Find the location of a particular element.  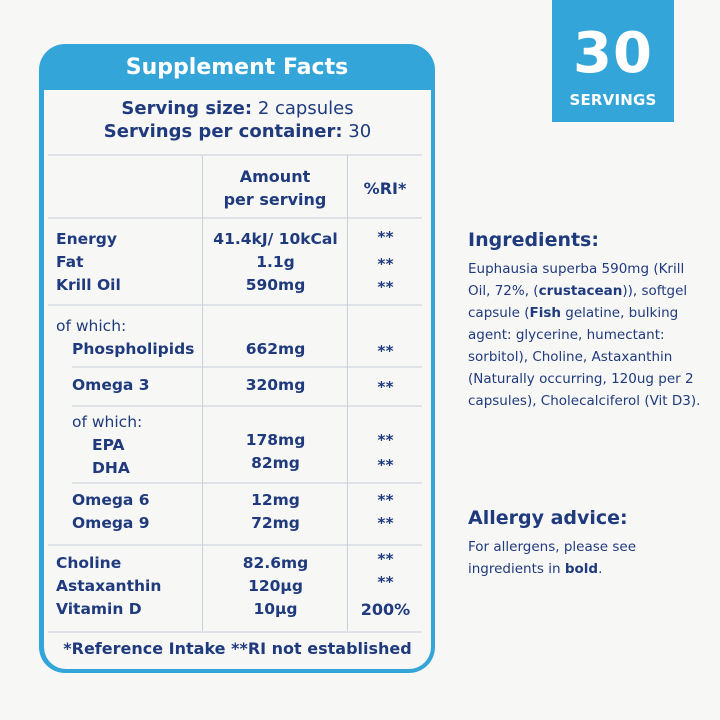

servings-per-container: Servings per container: 30 is located at coordinates (237, 132).